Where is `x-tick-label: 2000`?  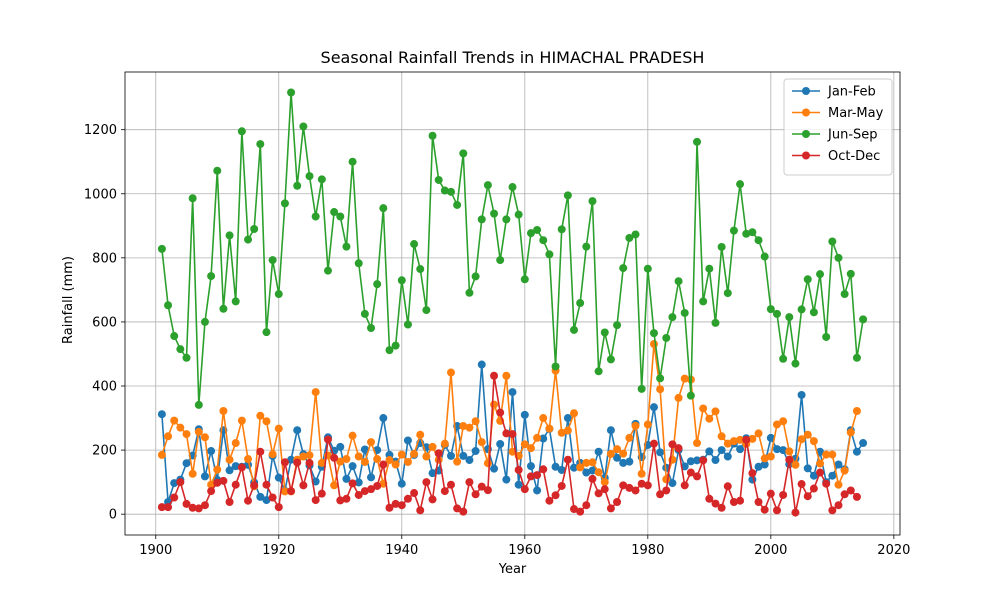
x-tick-label: 2000 is located at coordinates (770, 550).